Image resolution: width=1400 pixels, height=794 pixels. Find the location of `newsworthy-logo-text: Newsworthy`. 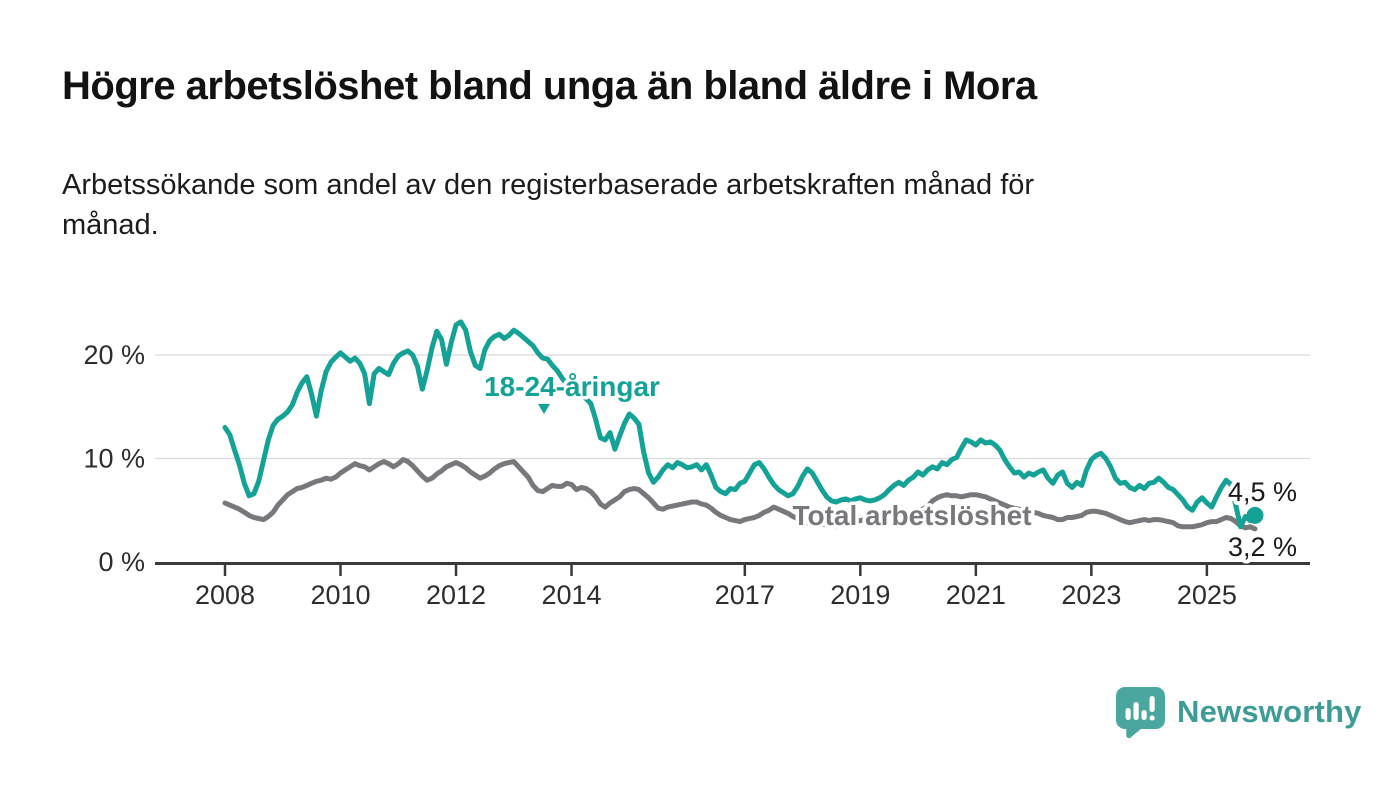

newsworthy-logo-text: Newsworthy is located at coordinates (1269, 711).